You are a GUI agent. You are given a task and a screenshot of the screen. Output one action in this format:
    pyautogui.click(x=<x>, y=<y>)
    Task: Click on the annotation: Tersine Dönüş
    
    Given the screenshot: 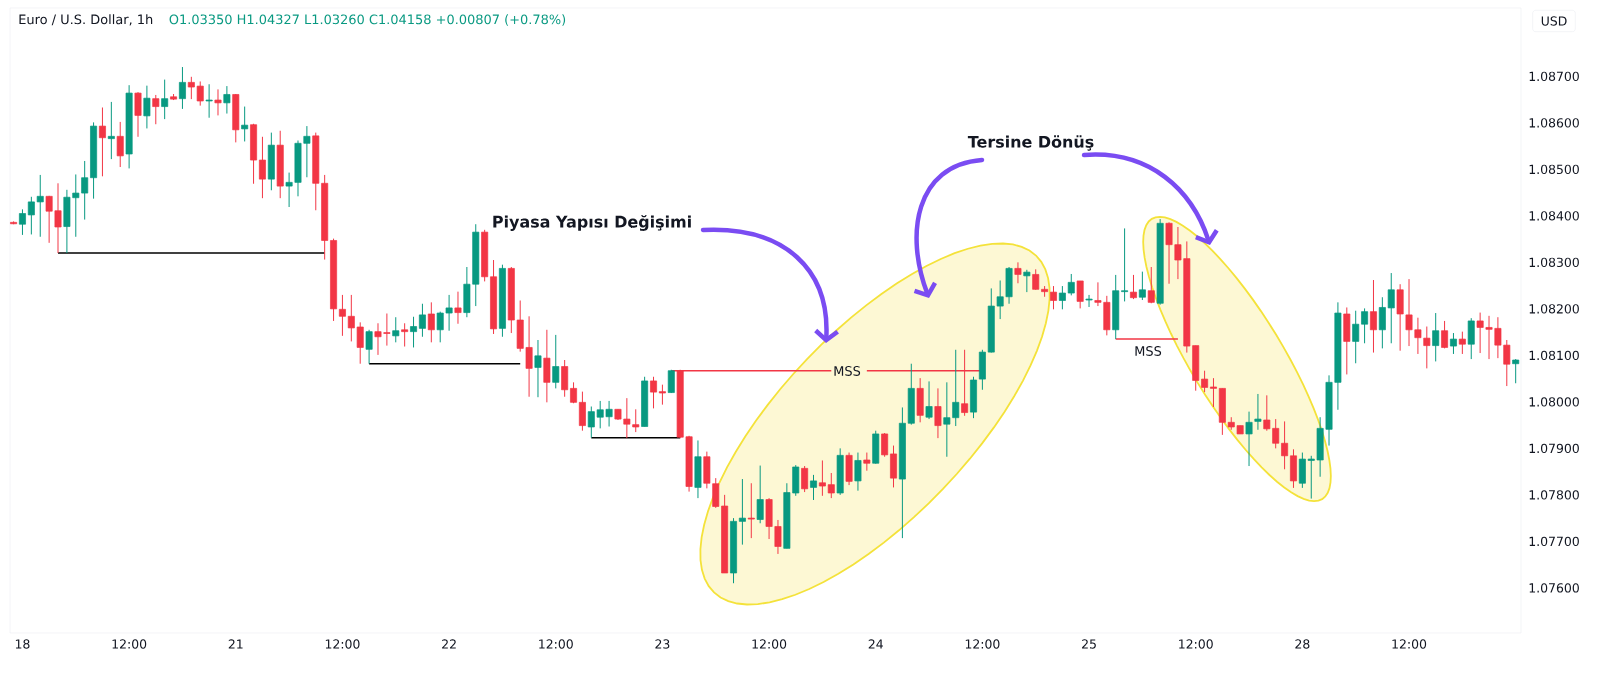 What is the action you would take?
    pyautogui.click(x=1030, y=143)
    